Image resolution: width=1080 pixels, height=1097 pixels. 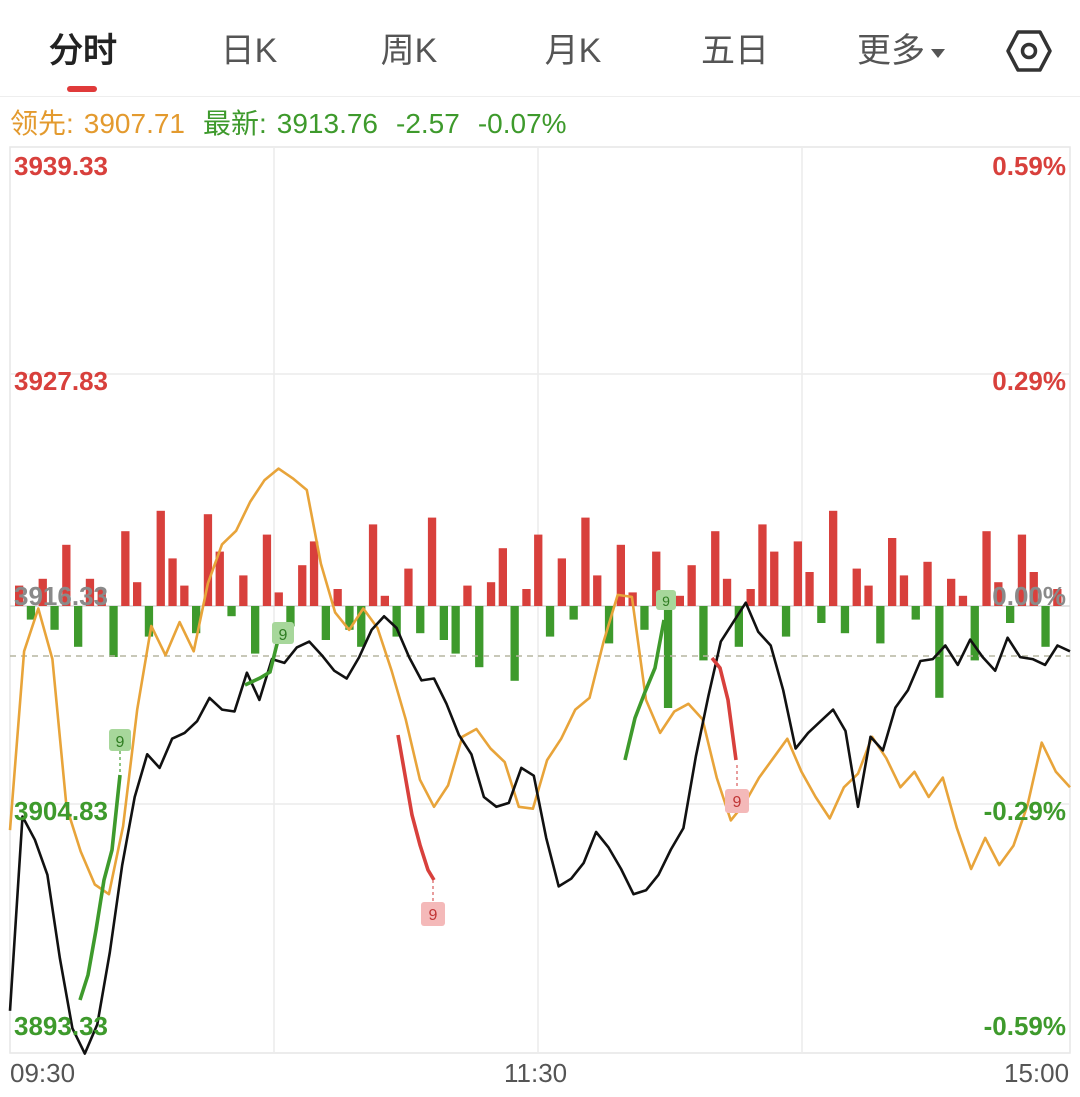 What do you see at coordinates (536, 1073) in the screenshot?
I see `x-tick-label: 11:30` at bounding box center [536, 1073].